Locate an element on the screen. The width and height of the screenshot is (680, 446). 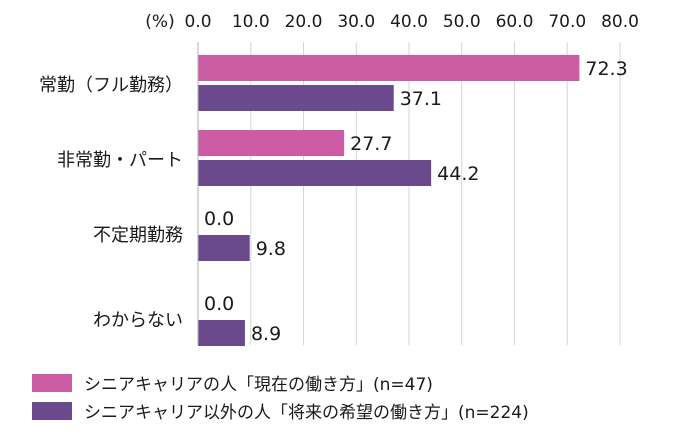
legend-label-future: シニアキャリア以外の人「将来の希望の働き方」(n=224) is located at coordinates (306, 413).